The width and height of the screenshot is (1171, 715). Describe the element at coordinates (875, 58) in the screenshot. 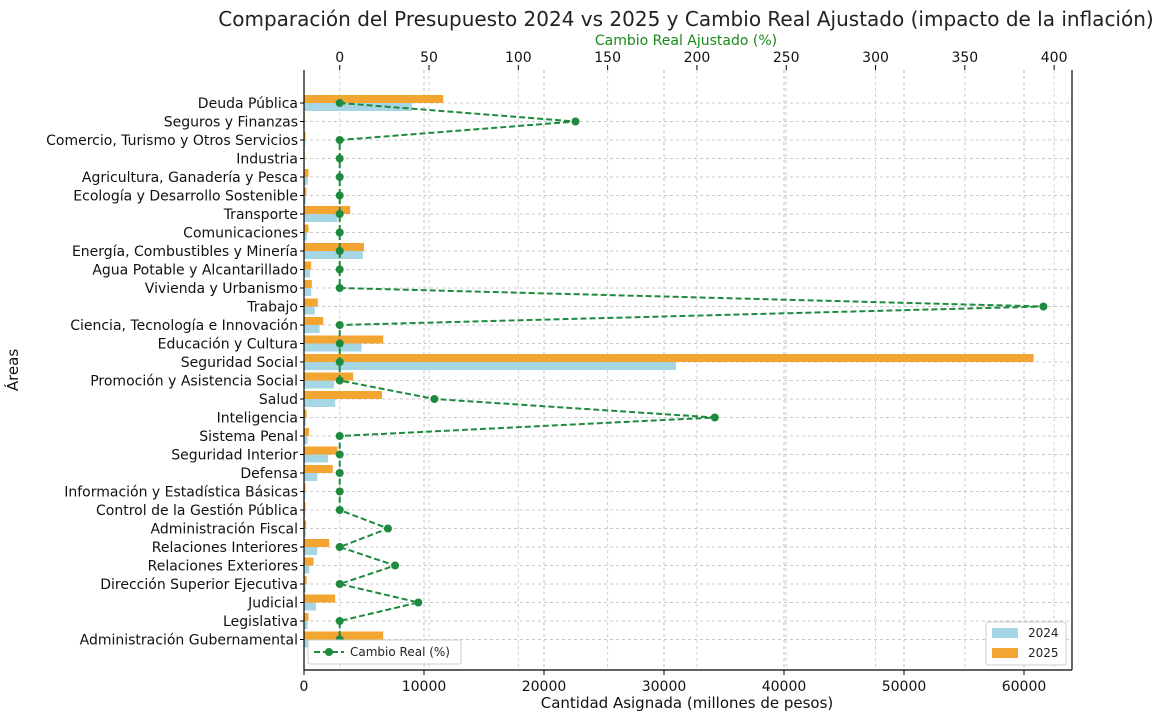

I see `secondary-tick-label: 300` at that location.